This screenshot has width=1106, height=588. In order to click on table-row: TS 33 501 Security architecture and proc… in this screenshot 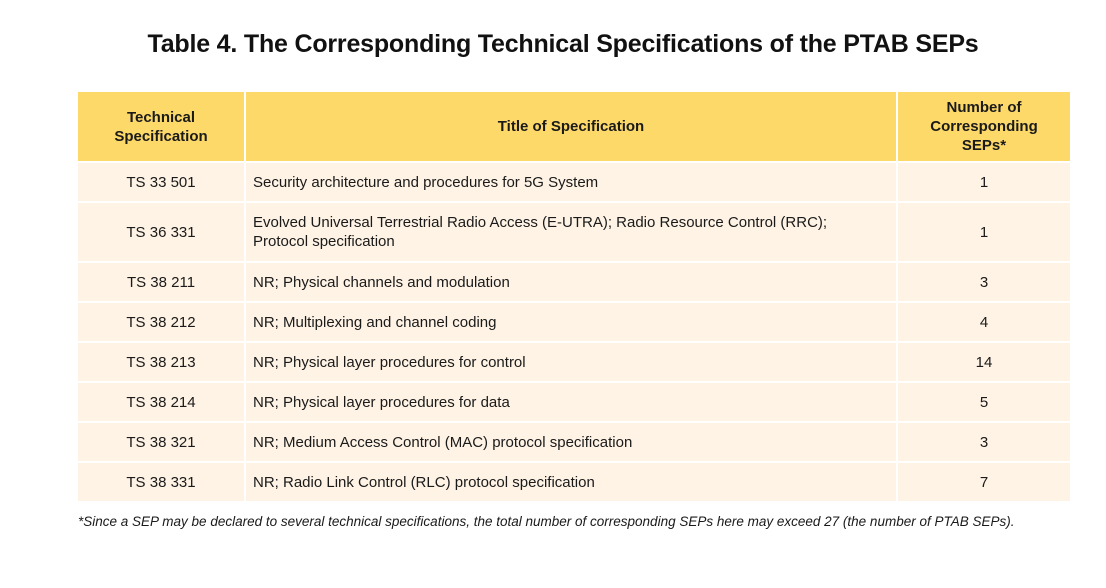, I will do `click(574, 181)`.